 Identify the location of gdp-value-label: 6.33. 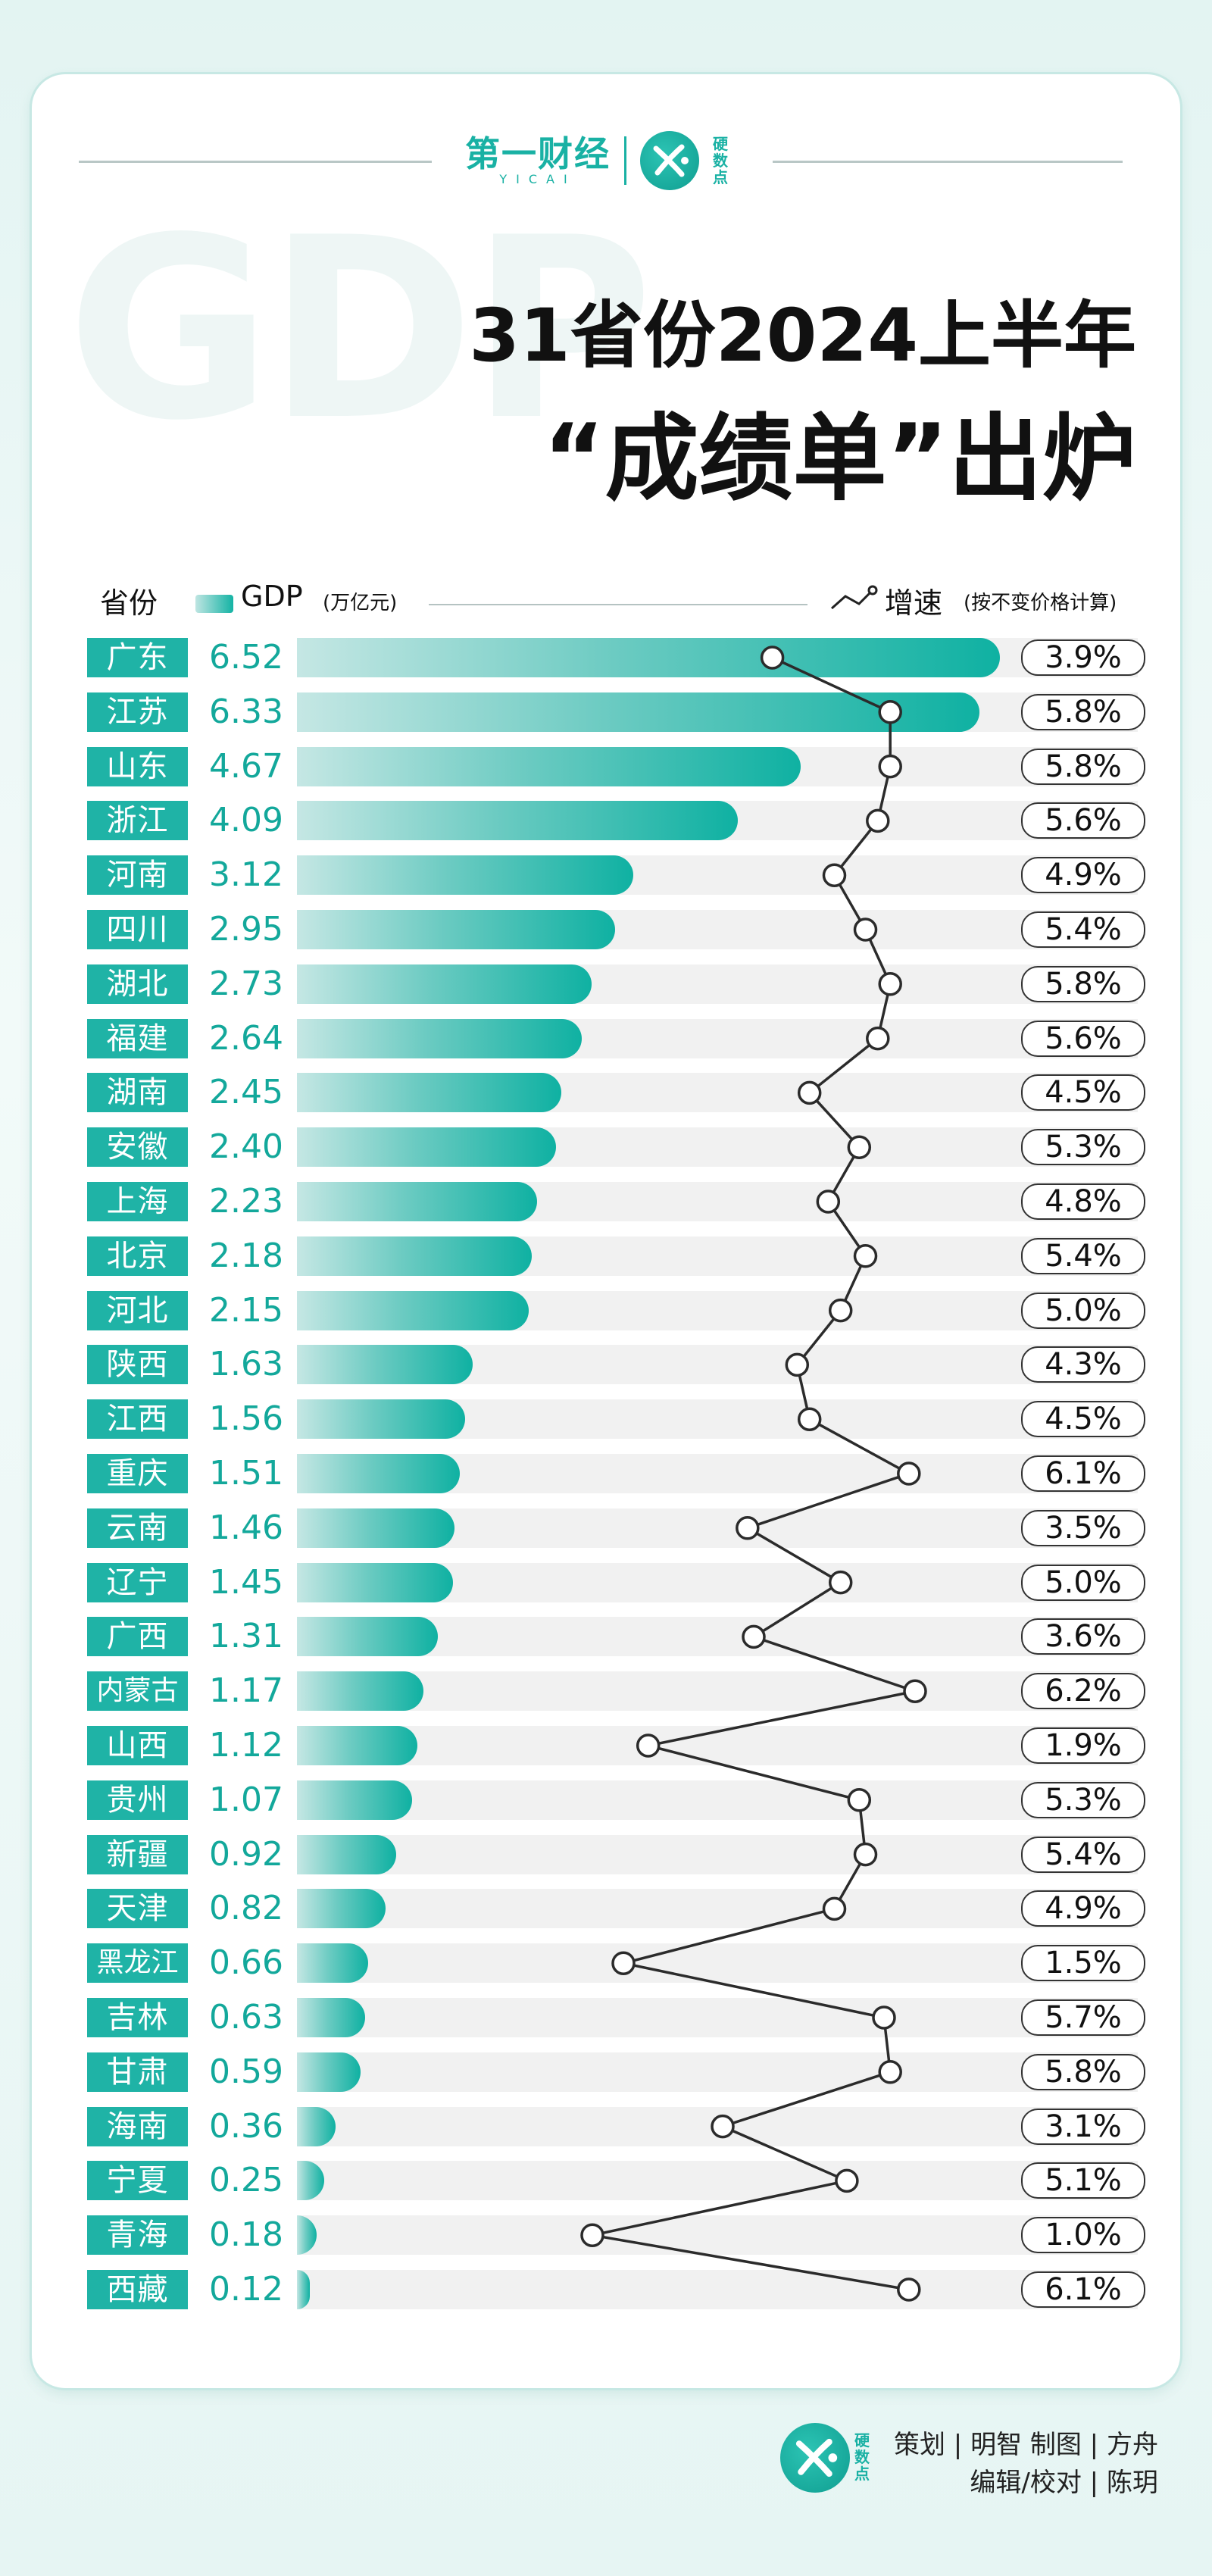
(246, 711).